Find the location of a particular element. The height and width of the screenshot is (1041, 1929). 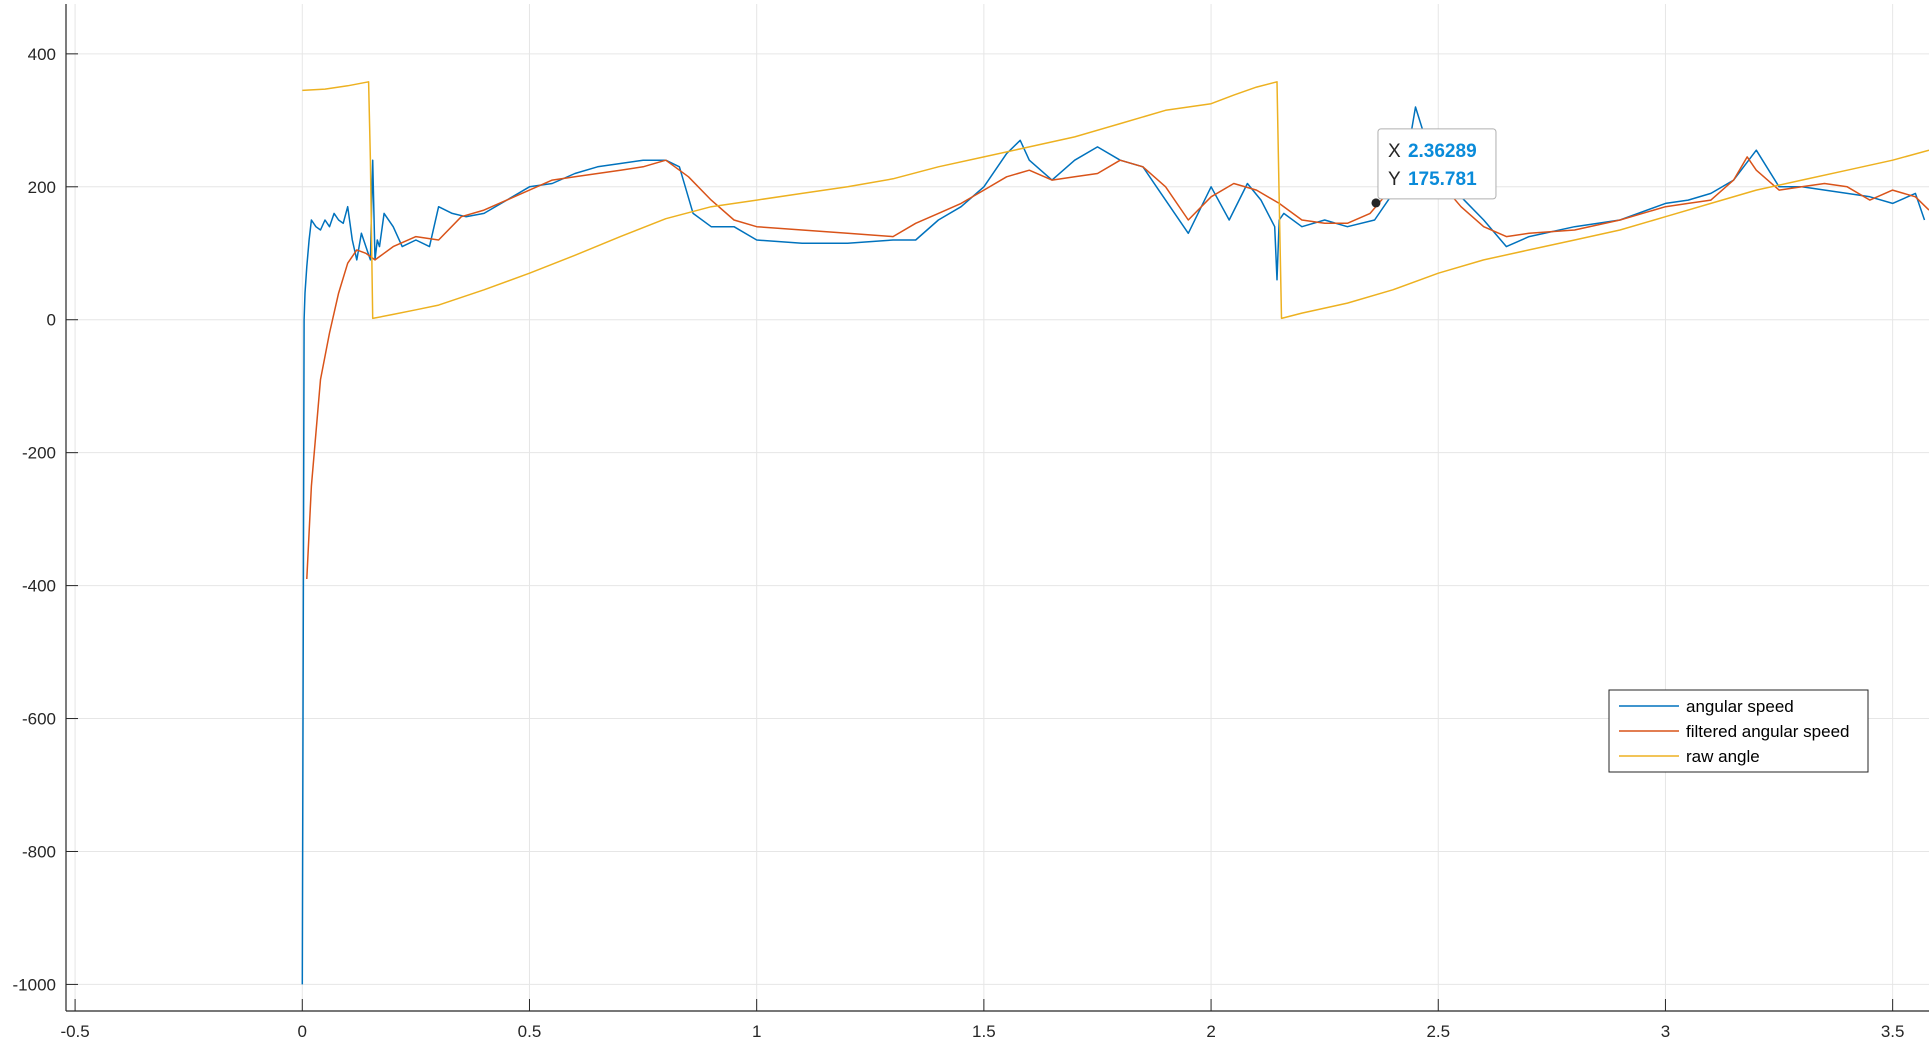

y-tick-label: -600 is located at coordinates (39, 719).